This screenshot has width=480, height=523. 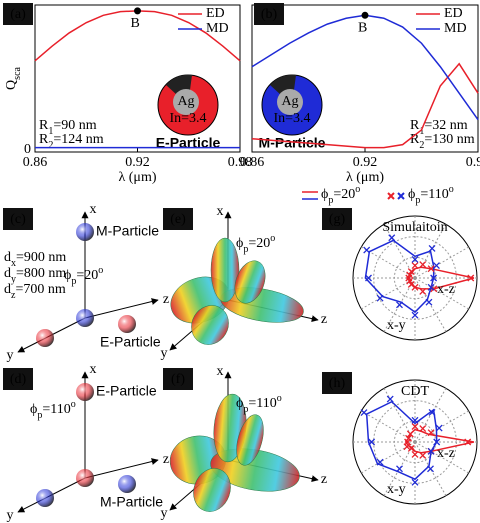 What do you see at coordinates (127, 231) in the screenshot?
I see `particle-label: M-Particle` at bounding box center [127, 231].